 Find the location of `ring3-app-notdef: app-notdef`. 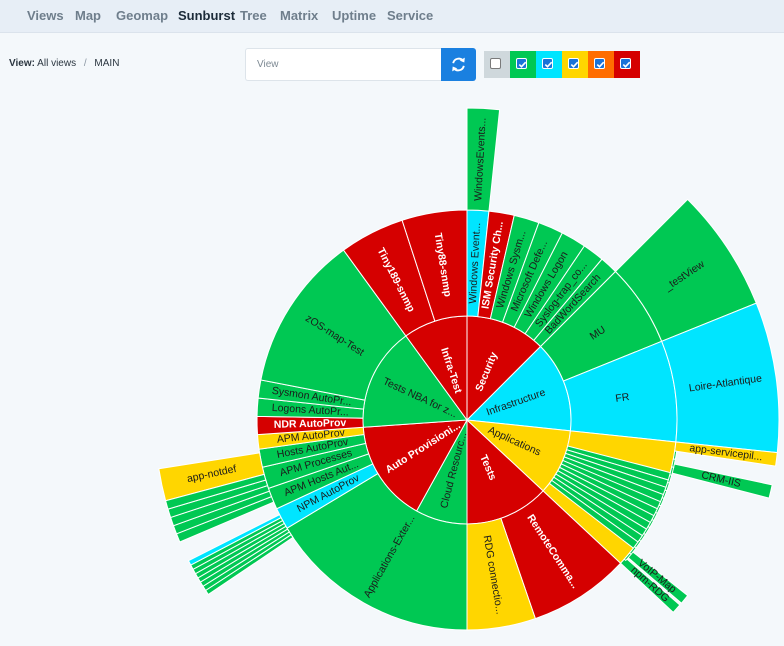

ring3-app-notdef: app-notdef is located at coordinates (211, 477).